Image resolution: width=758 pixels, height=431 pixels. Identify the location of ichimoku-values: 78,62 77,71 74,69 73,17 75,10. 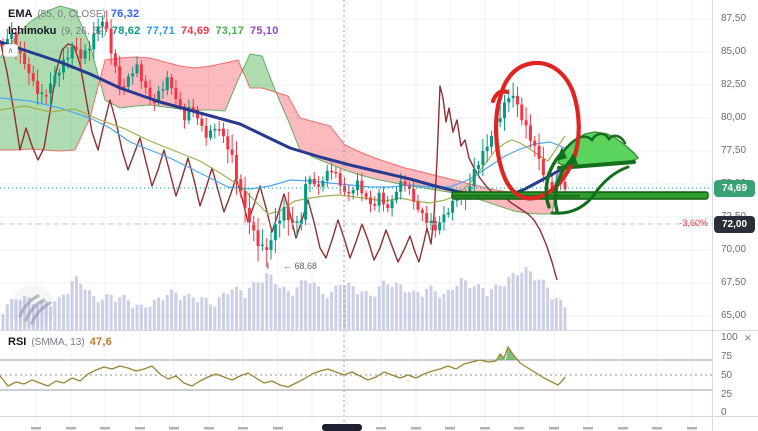
(195, 31).